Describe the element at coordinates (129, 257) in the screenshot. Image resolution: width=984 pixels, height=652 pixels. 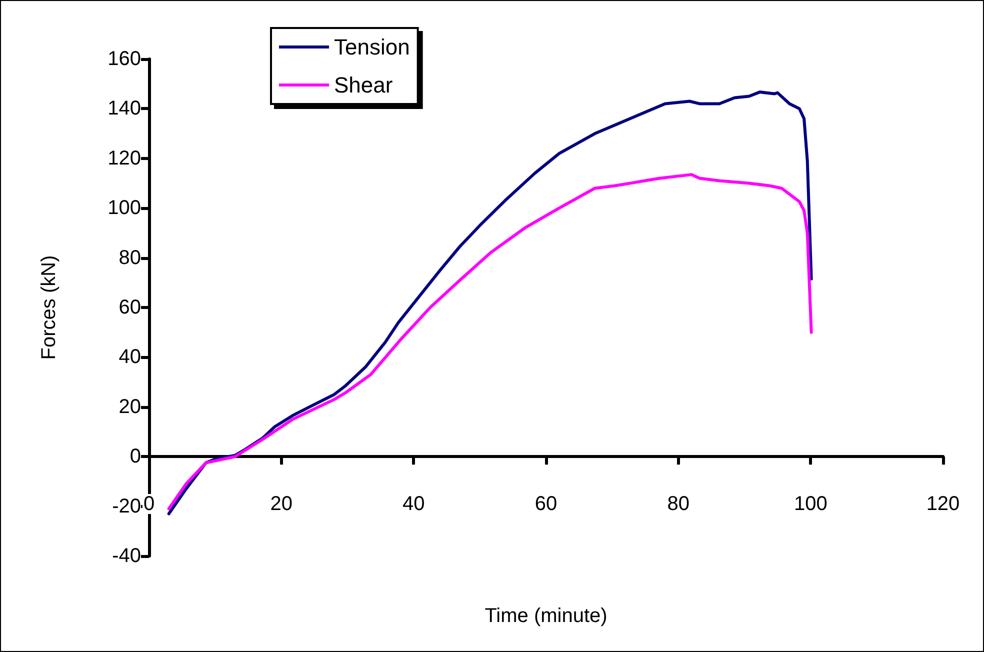
I see `y-tick-label: 80` at that location.